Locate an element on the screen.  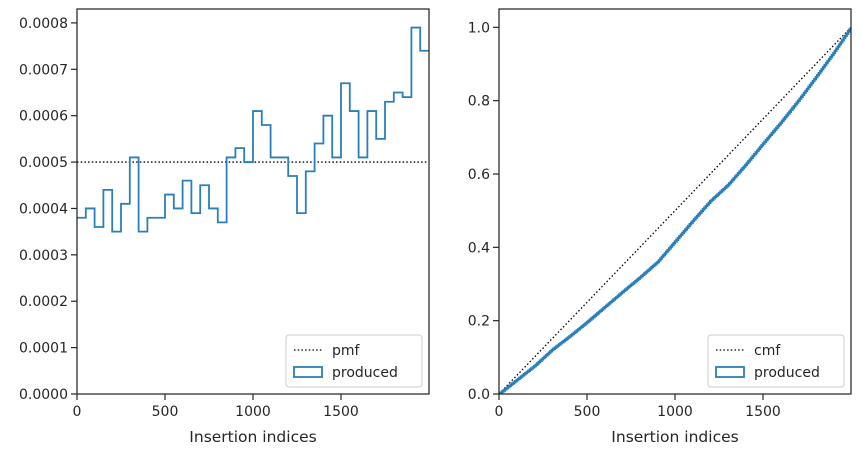
y-tick-label: 0.6 is located at coordinates (479, 175).